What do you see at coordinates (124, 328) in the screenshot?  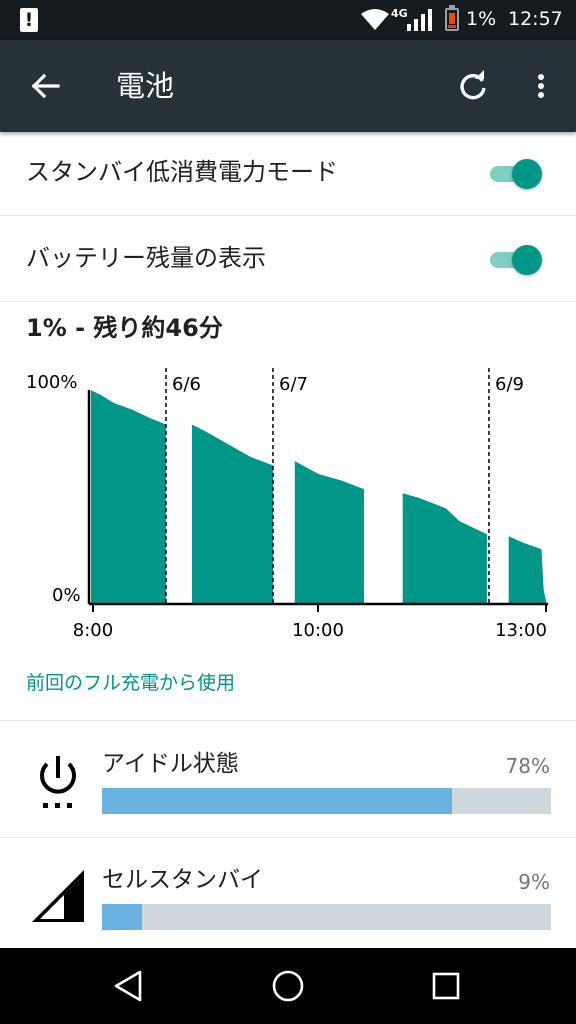 I see `battery-summary: 1% - 残り約46分` at bounding box center [124, 328].